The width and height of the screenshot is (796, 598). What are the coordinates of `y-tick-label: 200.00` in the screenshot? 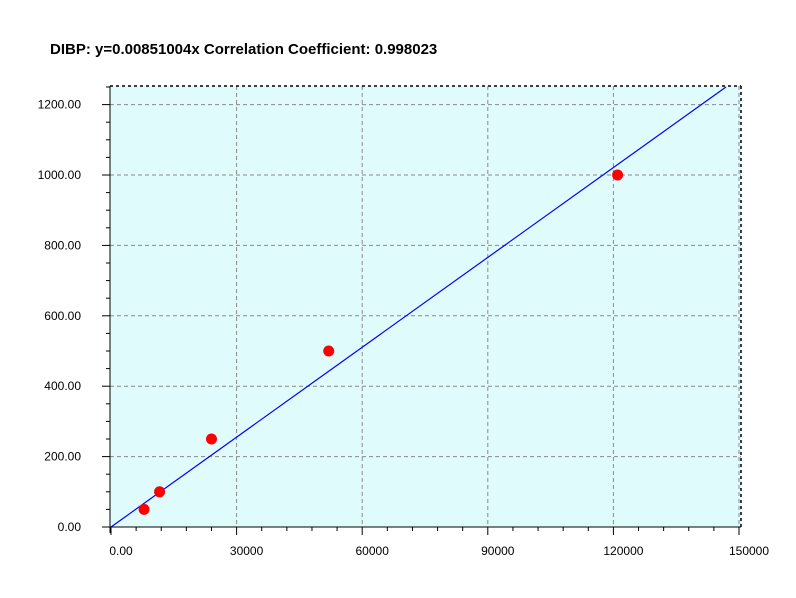 It's located at (62, 457).